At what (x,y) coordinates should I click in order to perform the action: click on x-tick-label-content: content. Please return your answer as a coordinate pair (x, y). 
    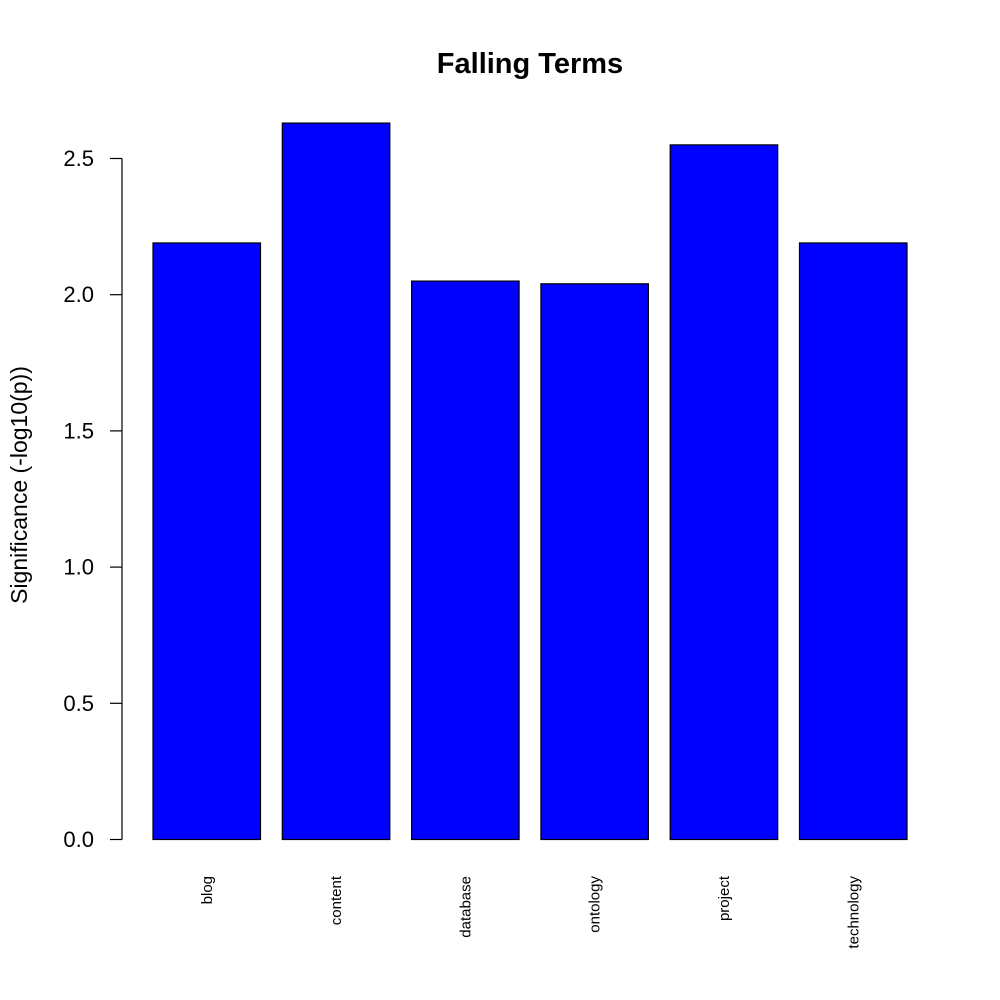
    Looking at the image, I should click on (336, 900).